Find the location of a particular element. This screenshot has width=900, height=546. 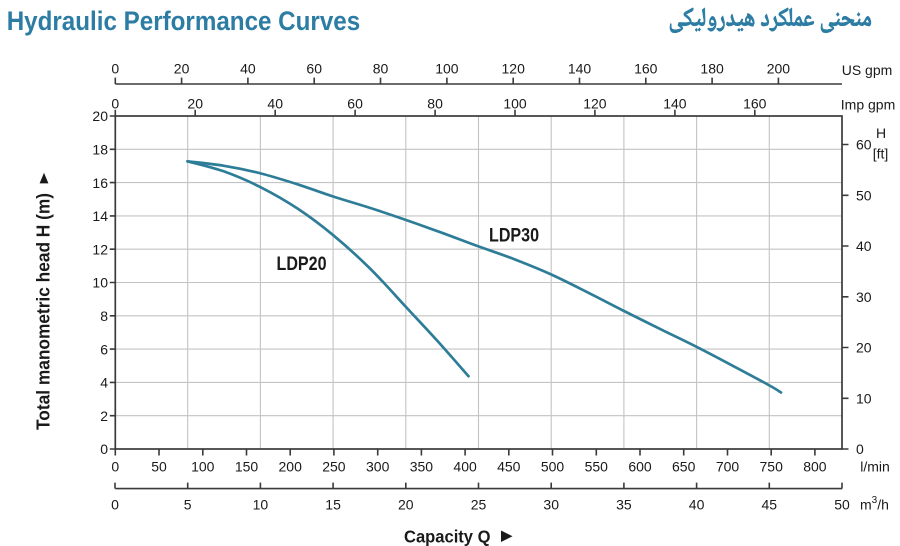

svg-text: 150 is located at coordinates (247, 466).